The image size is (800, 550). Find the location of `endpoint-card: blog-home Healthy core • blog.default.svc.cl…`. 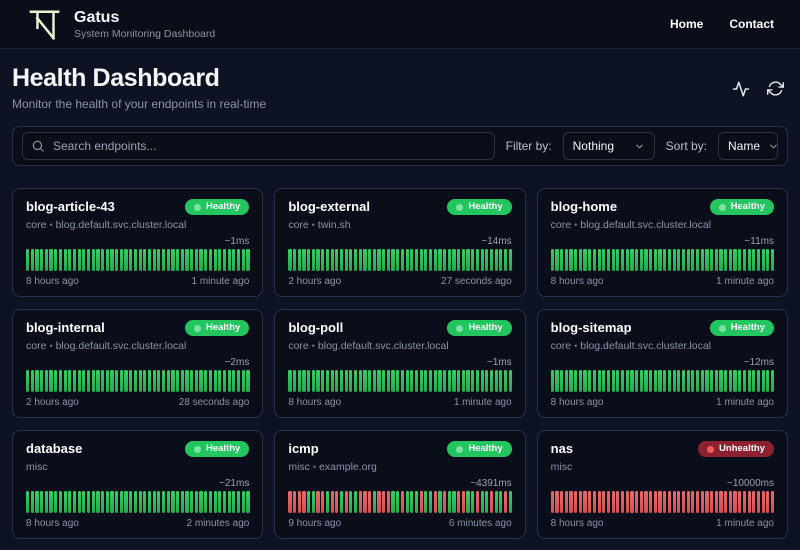

endpoint-card: blog-home Healthy core • blog.default.svc.cl… is located at coordinates (662, 242).